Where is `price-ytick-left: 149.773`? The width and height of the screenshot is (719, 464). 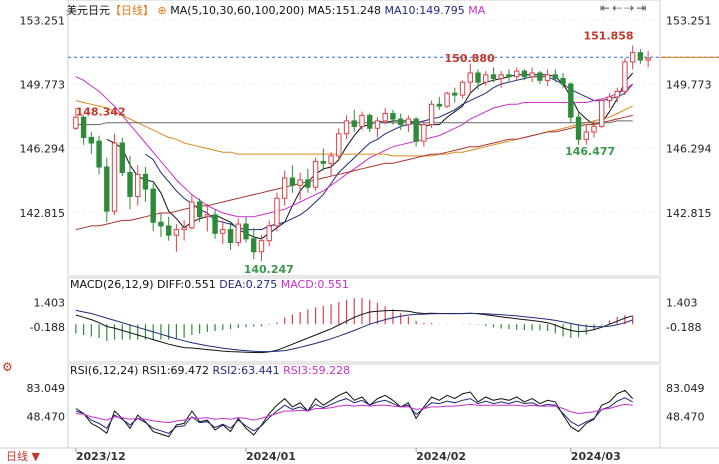 price-ytick-left: 149.773 is located at coordinates (43, 85).